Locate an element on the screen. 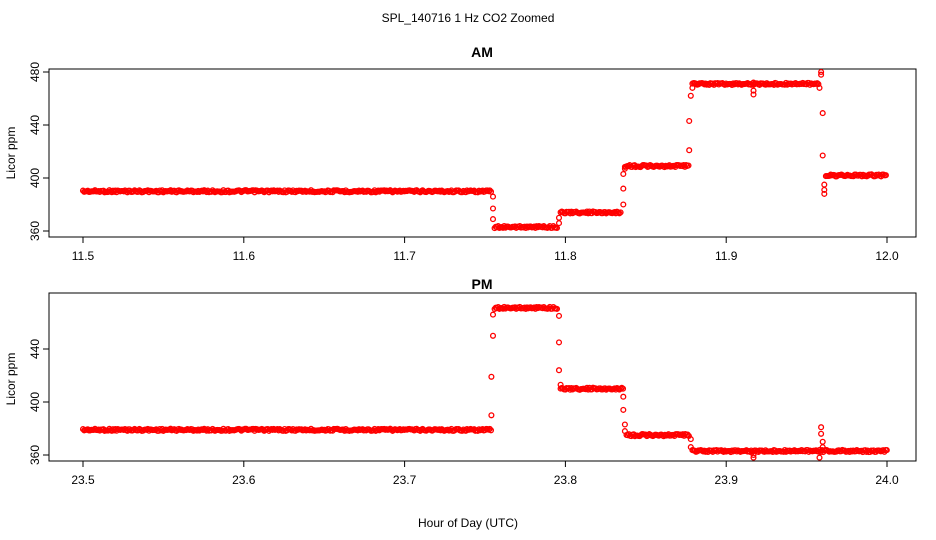 The image size is (936, 540). x-tick-label: 11.6 is located at coordinates (244, 256).